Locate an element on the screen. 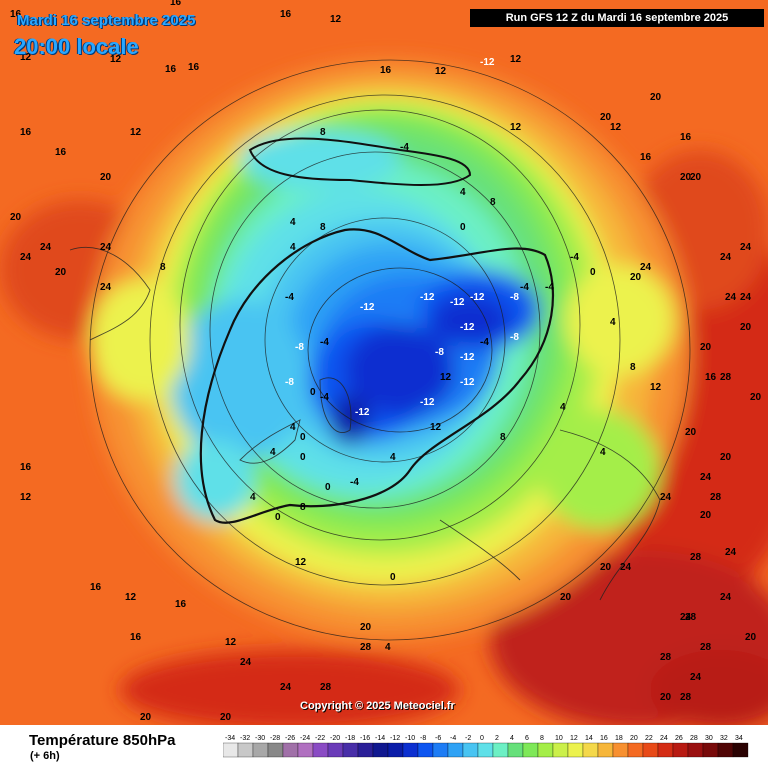 The image size is (768, 768). scale-tick-label: -6 is located at coordinates (438, 738).